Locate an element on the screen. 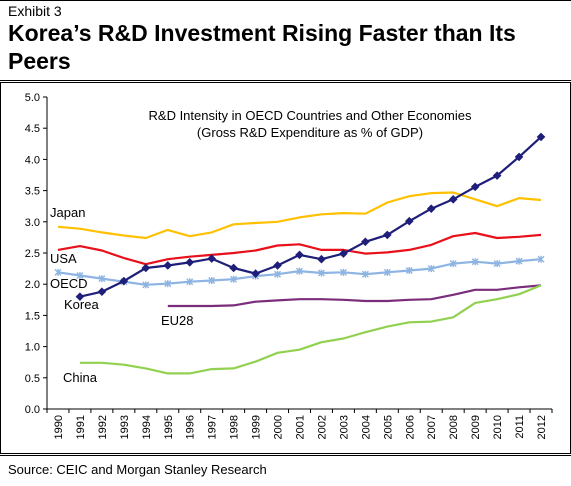  title-rule is located at coordinates (285, 80).